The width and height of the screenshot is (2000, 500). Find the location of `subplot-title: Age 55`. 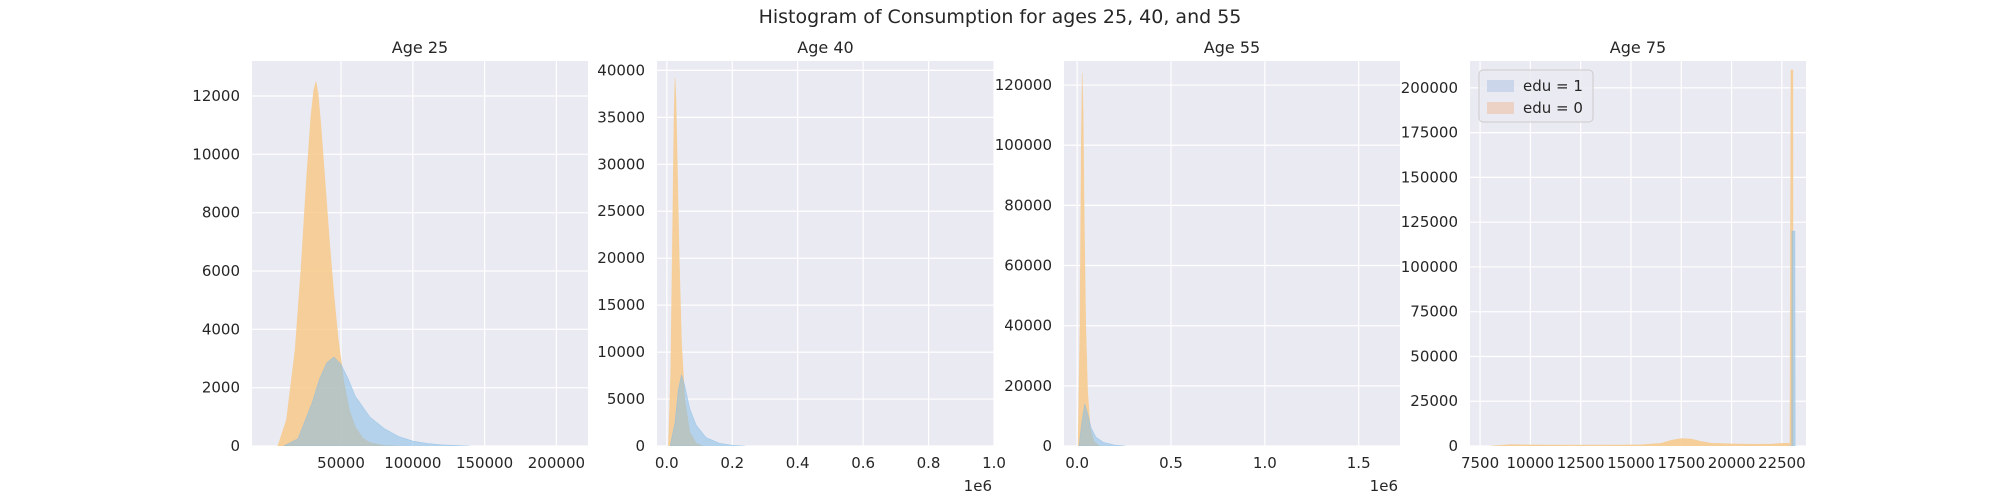

subplot-title: Age 55 is located at coordinates (1232, 47).